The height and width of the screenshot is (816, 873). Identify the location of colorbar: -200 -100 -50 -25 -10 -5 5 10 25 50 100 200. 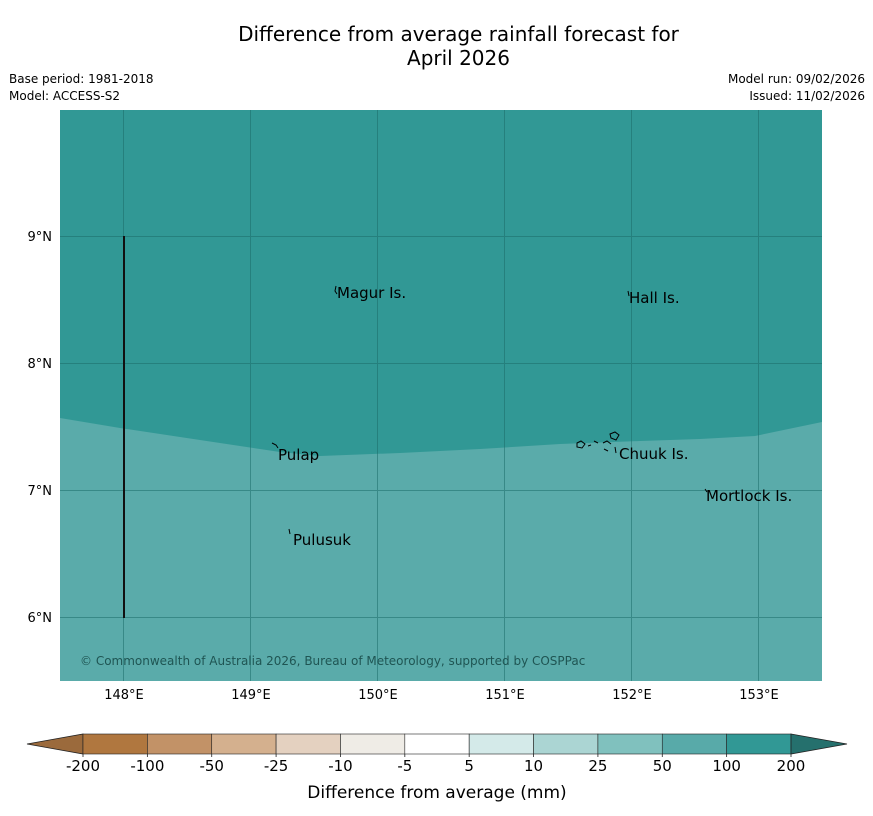
(437, 754).